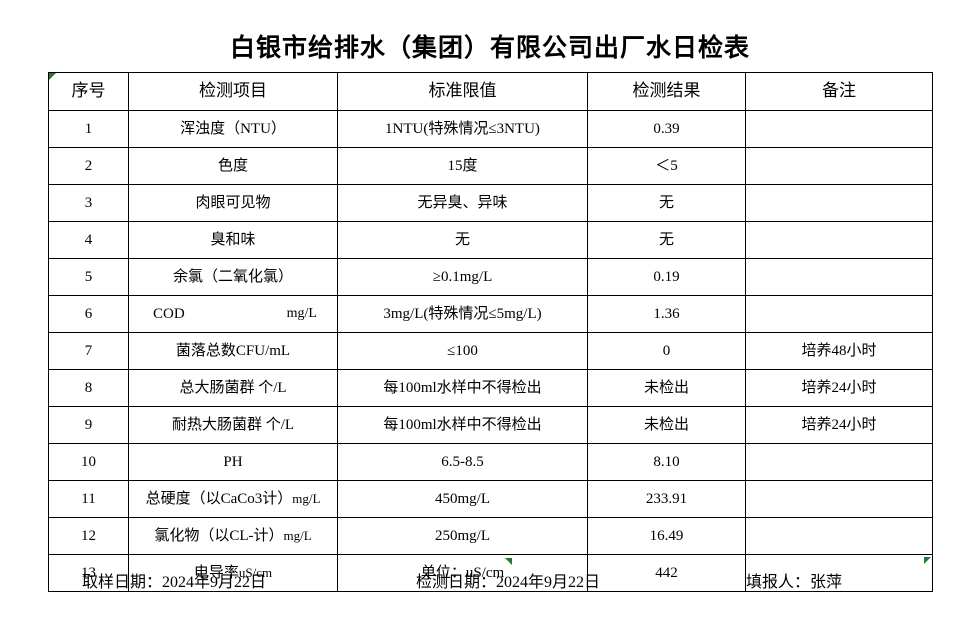  I want to click on cell-test-item: COD mg/L, so click(233, 314).